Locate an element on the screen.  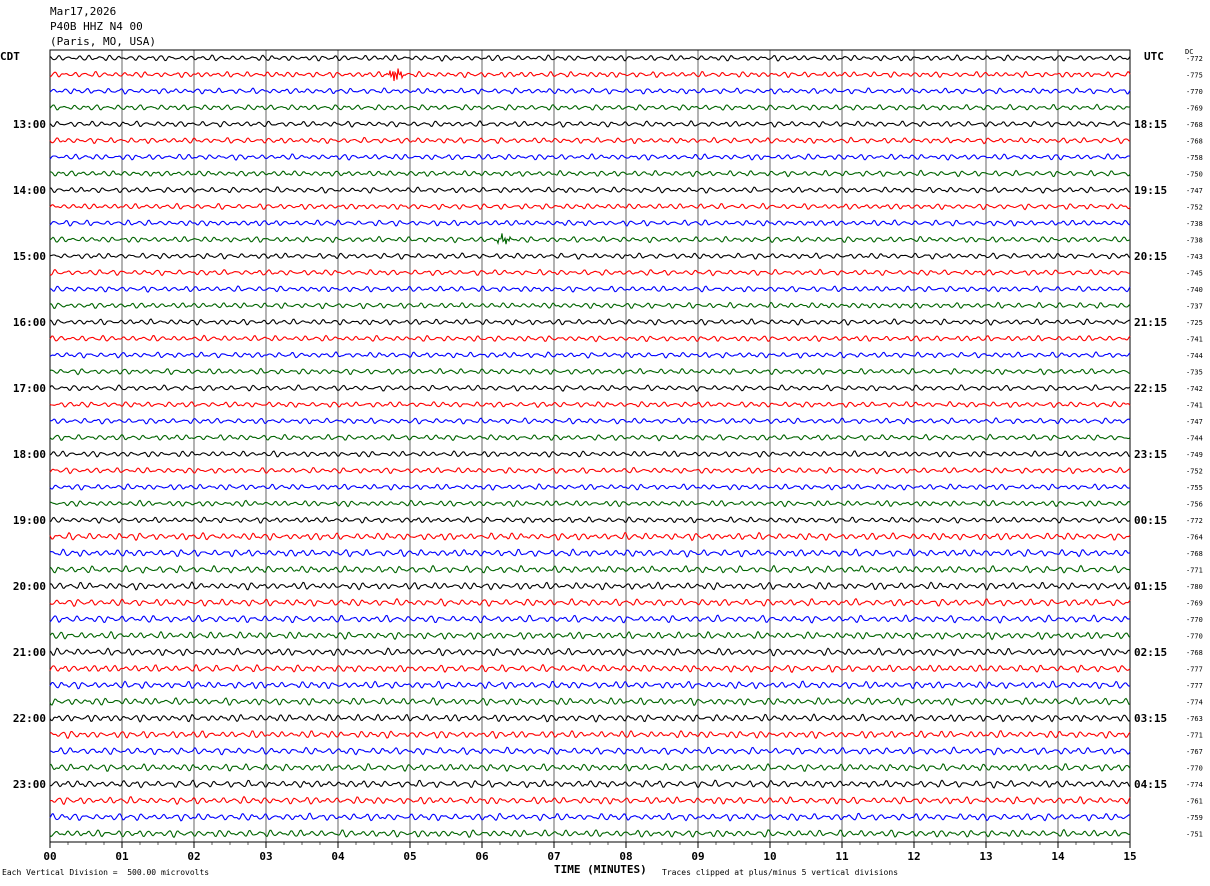
dc-offset-label: -735 is located at coordinates (1194, 373).